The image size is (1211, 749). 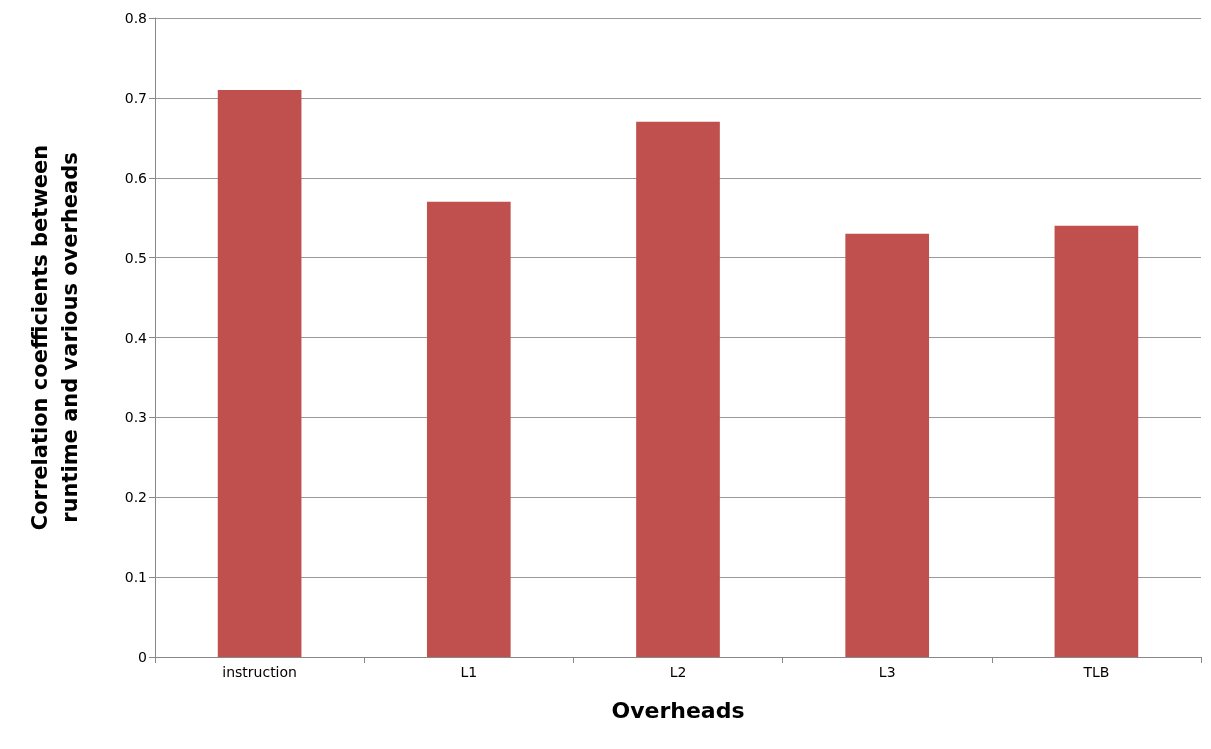 I want to click on x-axis-title: Overheads, so click(x=678, y=710).